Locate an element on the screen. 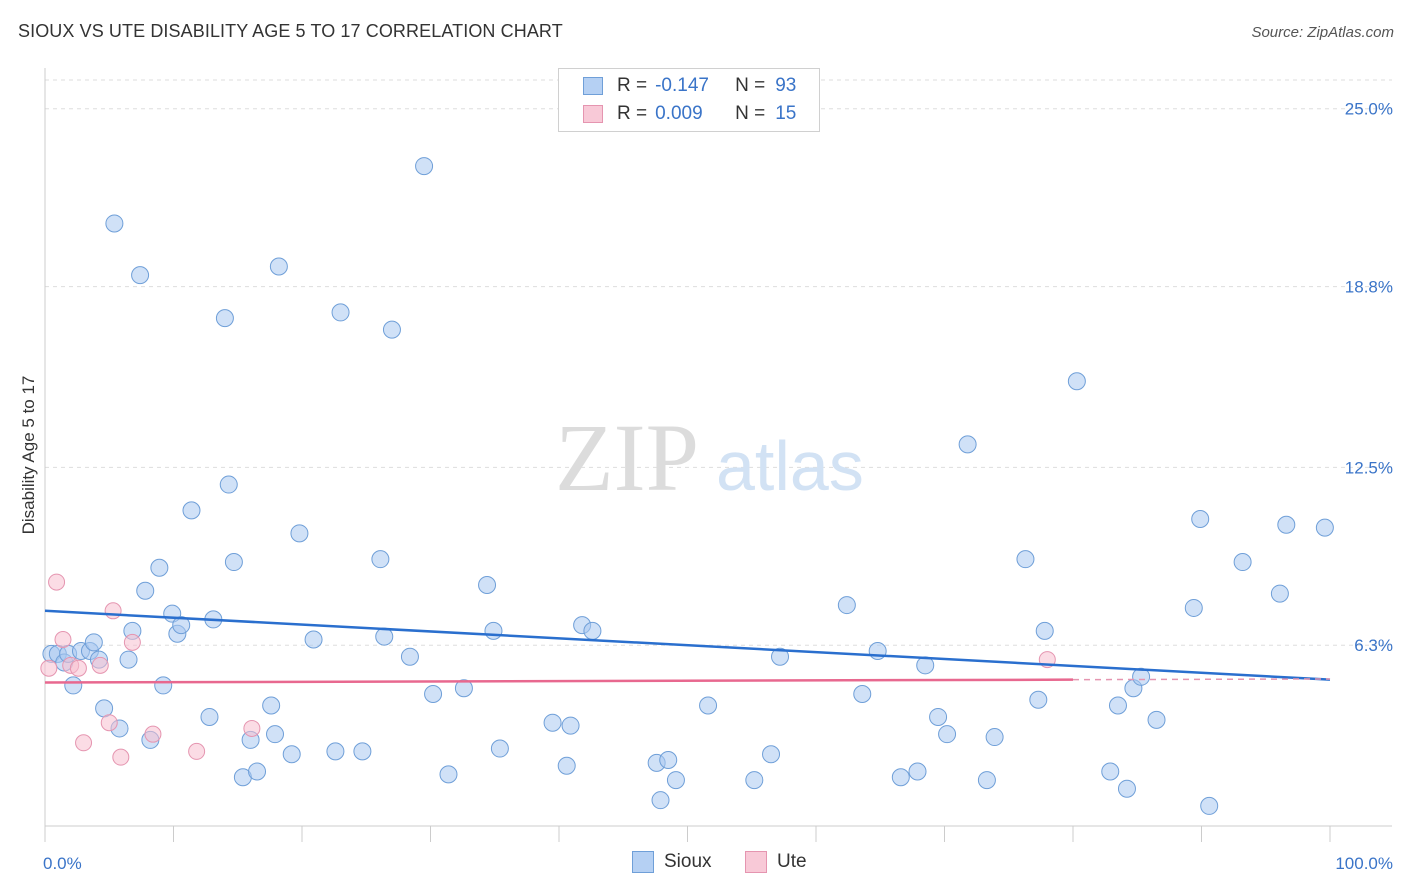 Image resolution: width=1406 pixels, height=892 pixels. legend-row-ute: R = 0.009 N = 15 is located at coordinates (689, 114).